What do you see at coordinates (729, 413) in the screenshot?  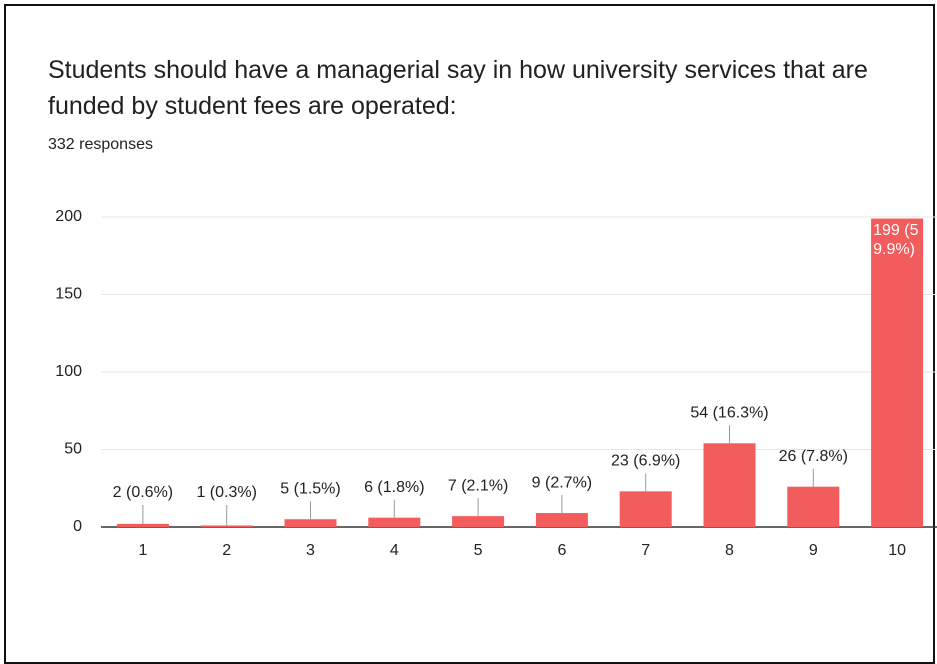 I see `value-label: 54 (16.3%)` at bounding box center [729, 413].